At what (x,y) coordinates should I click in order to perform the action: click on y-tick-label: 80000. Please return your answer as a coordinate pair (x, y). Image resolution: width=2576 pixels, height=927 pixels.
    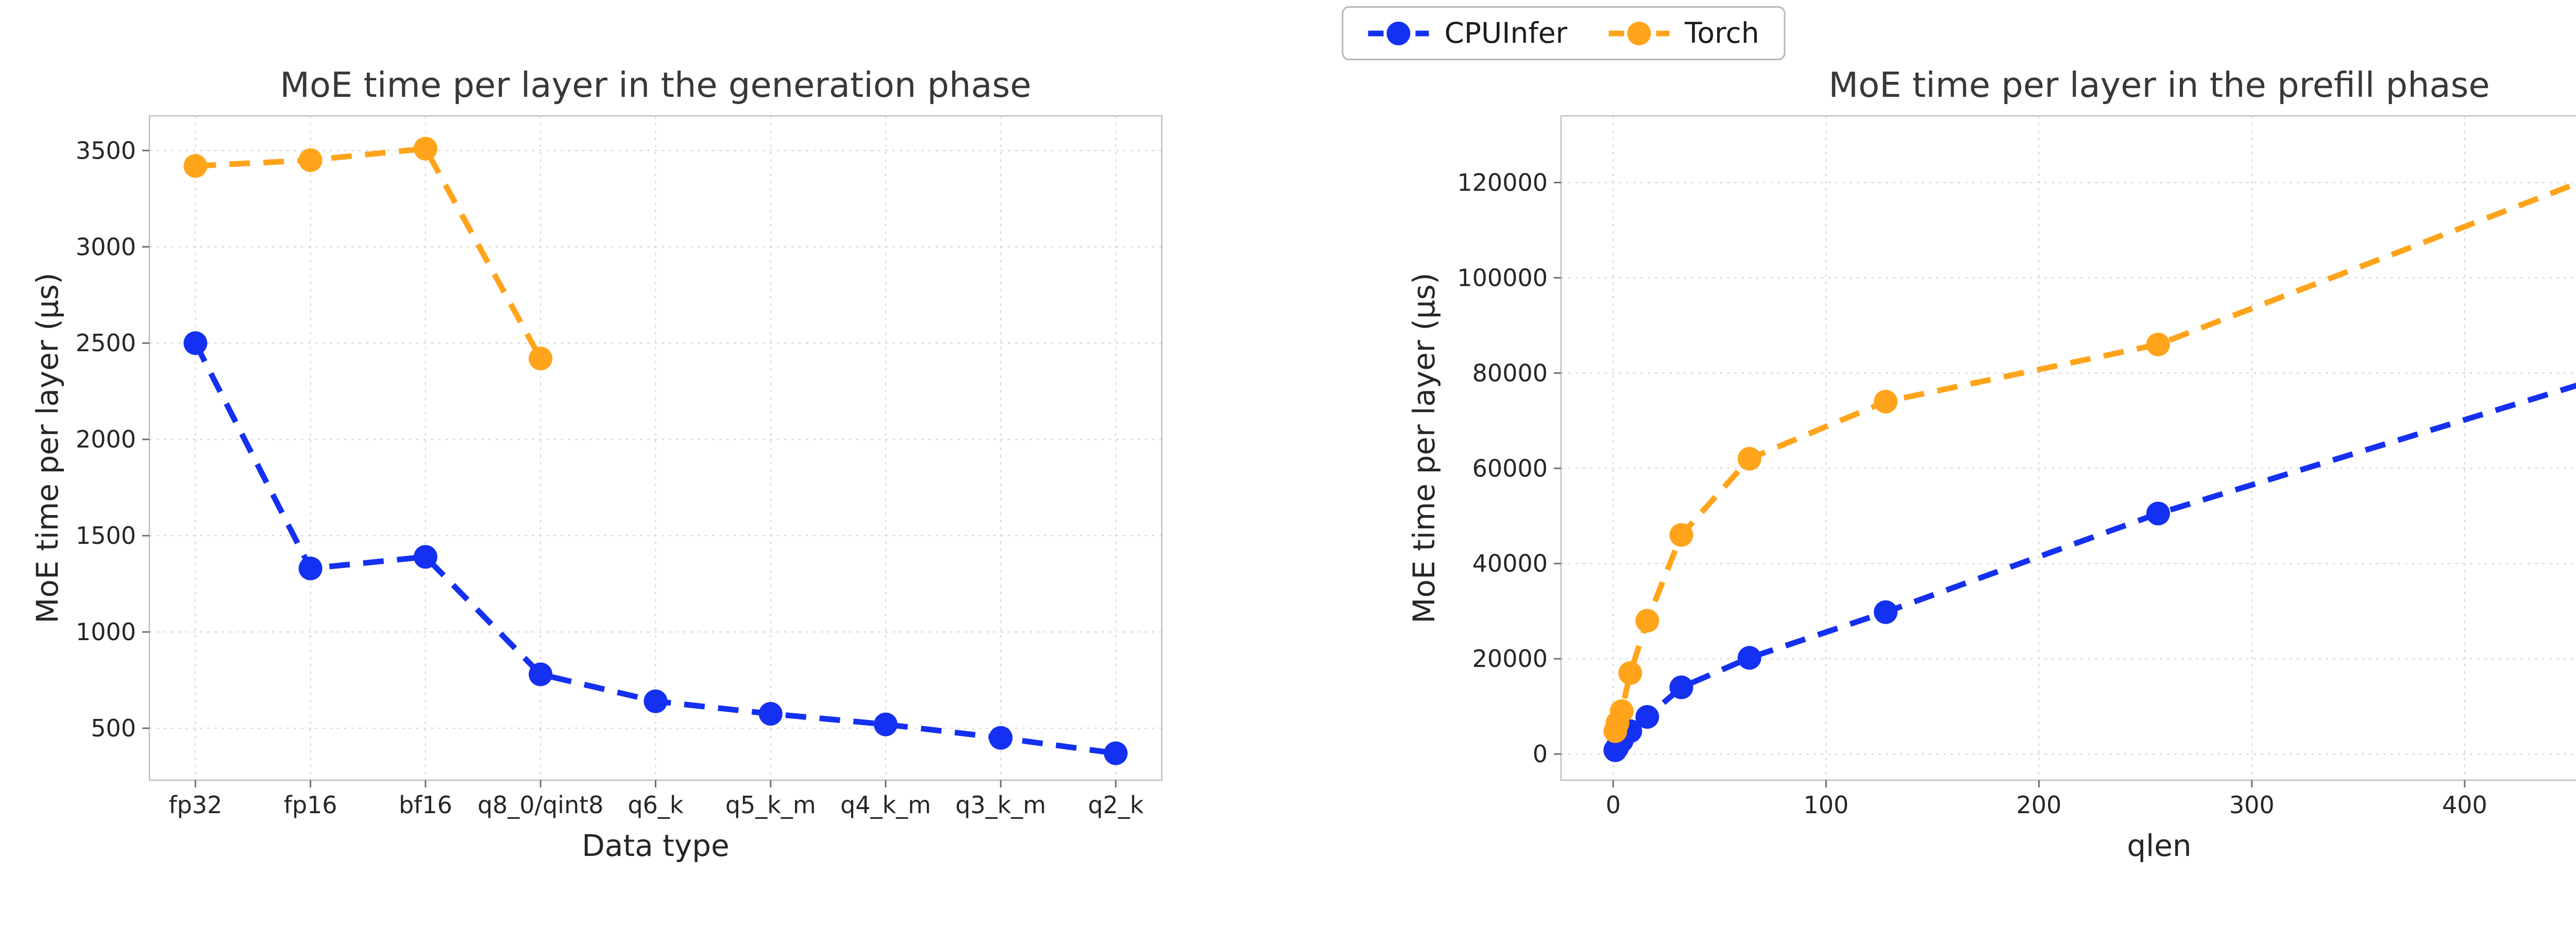
    Looking at the image, I should click on (1510, 373).